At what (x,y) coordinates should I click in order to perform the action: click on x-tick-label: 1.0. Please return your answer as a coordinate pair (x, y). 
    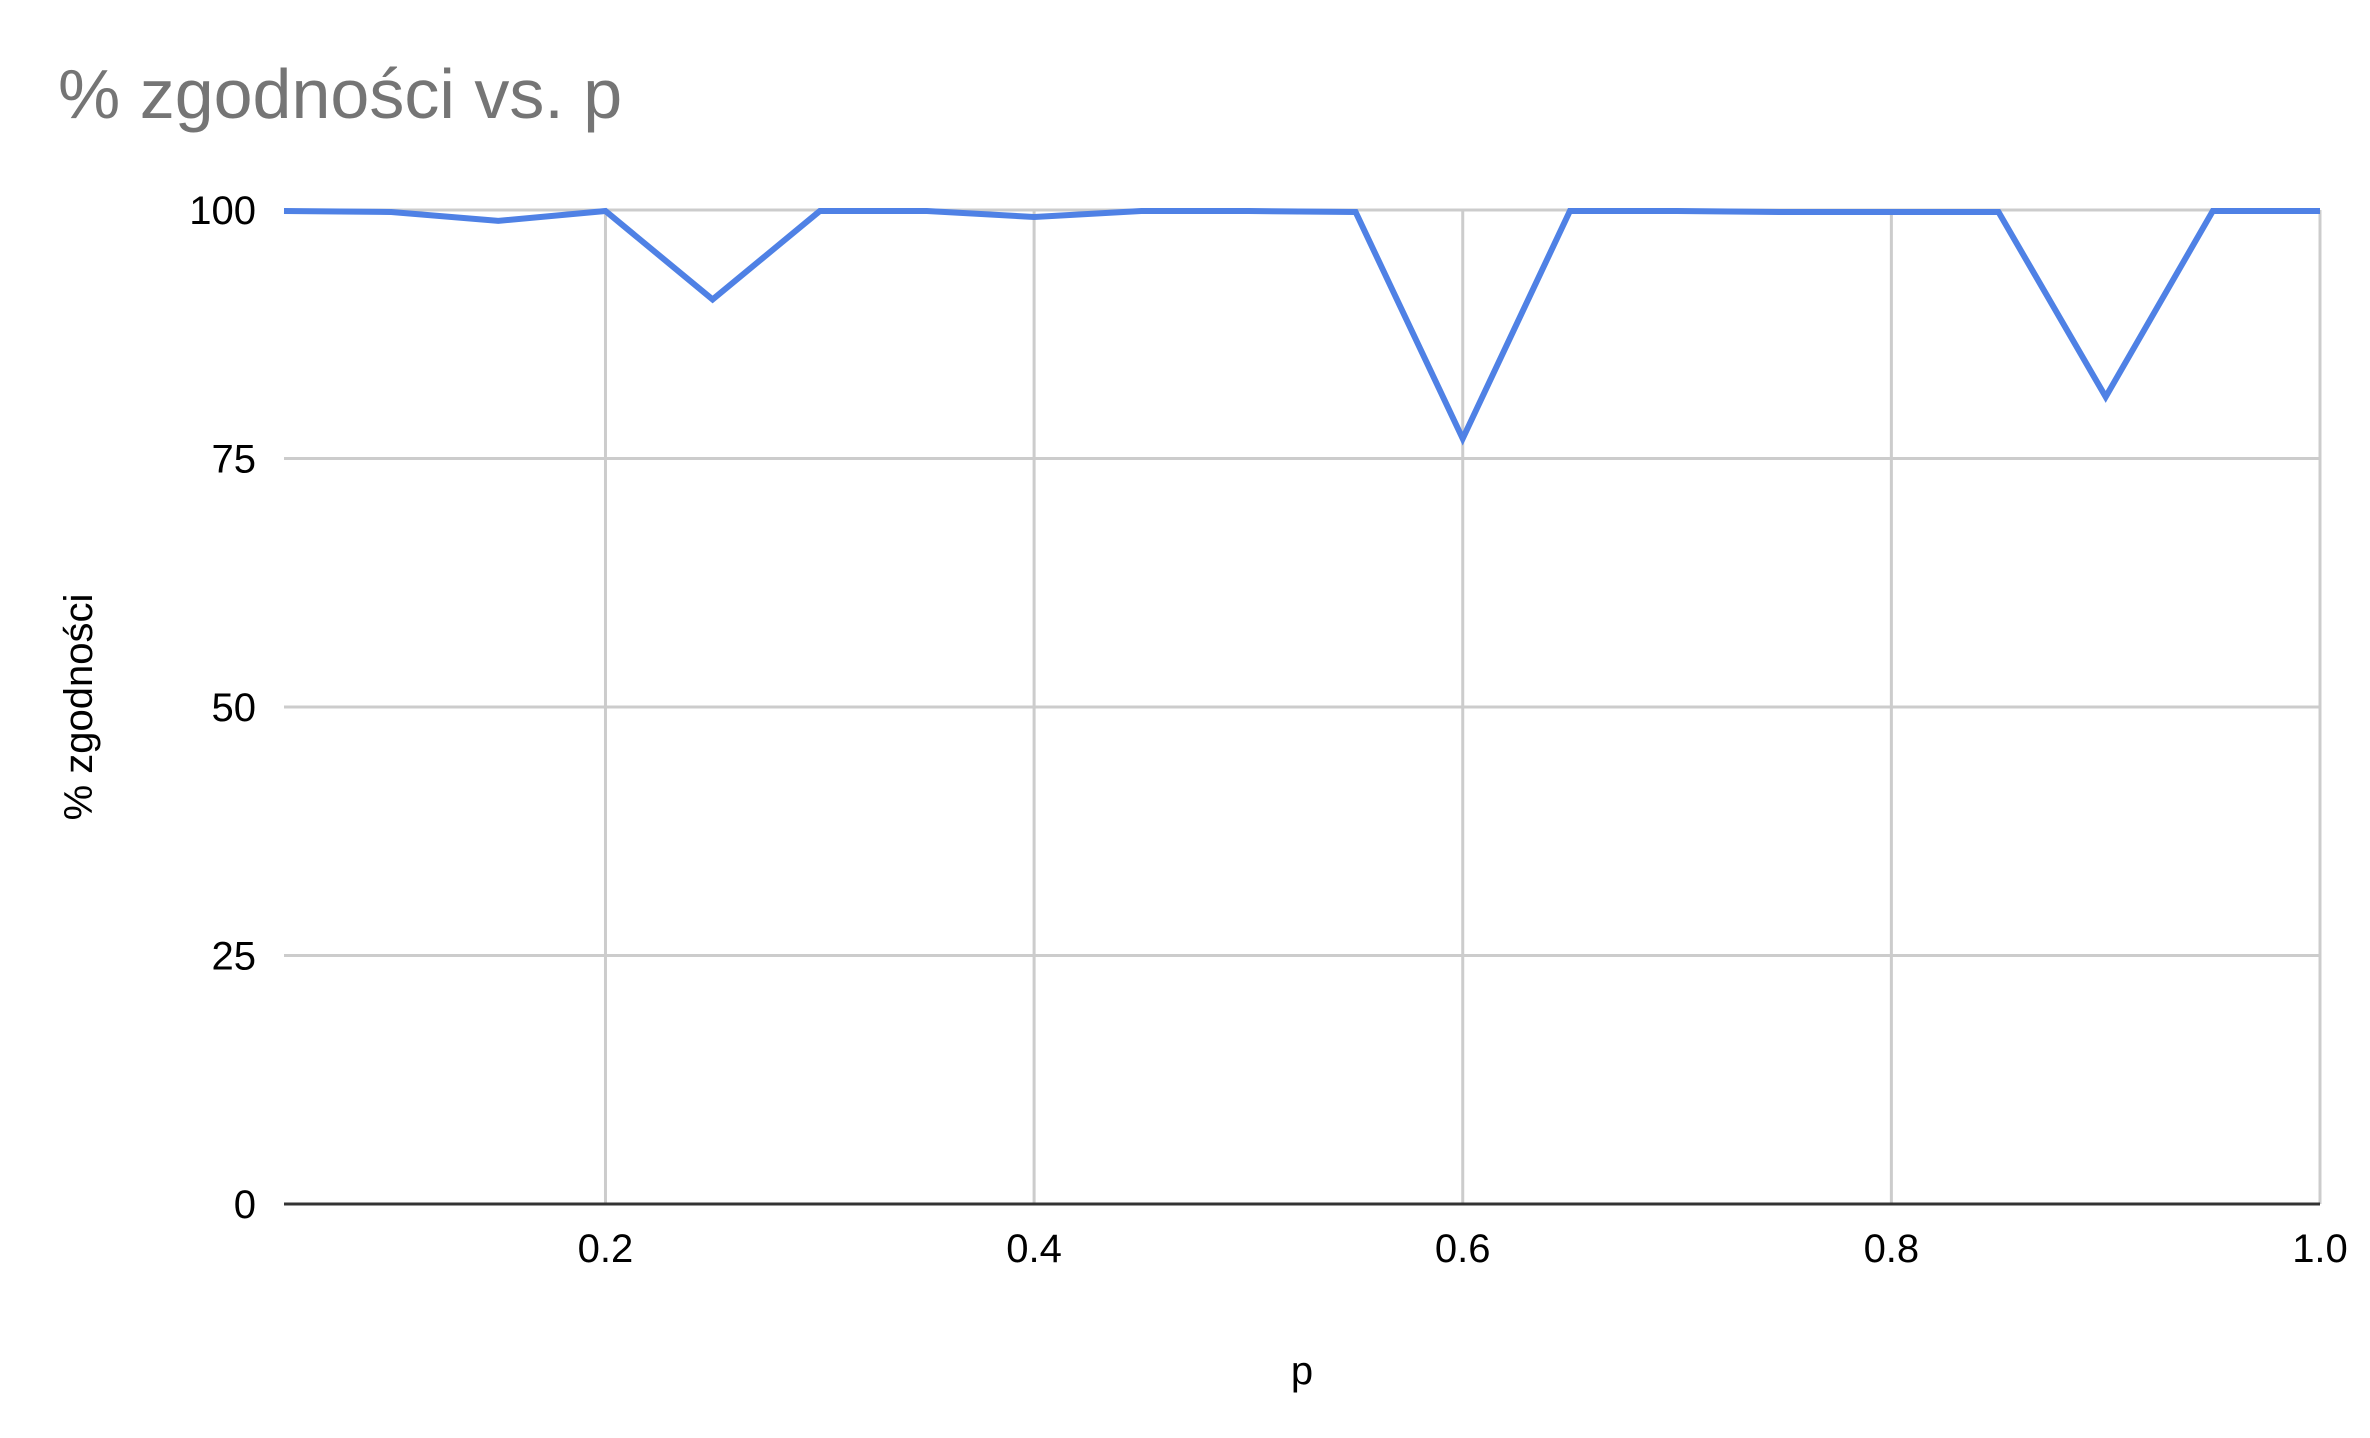
    Looking at the image, I should click on (2320, 1249).